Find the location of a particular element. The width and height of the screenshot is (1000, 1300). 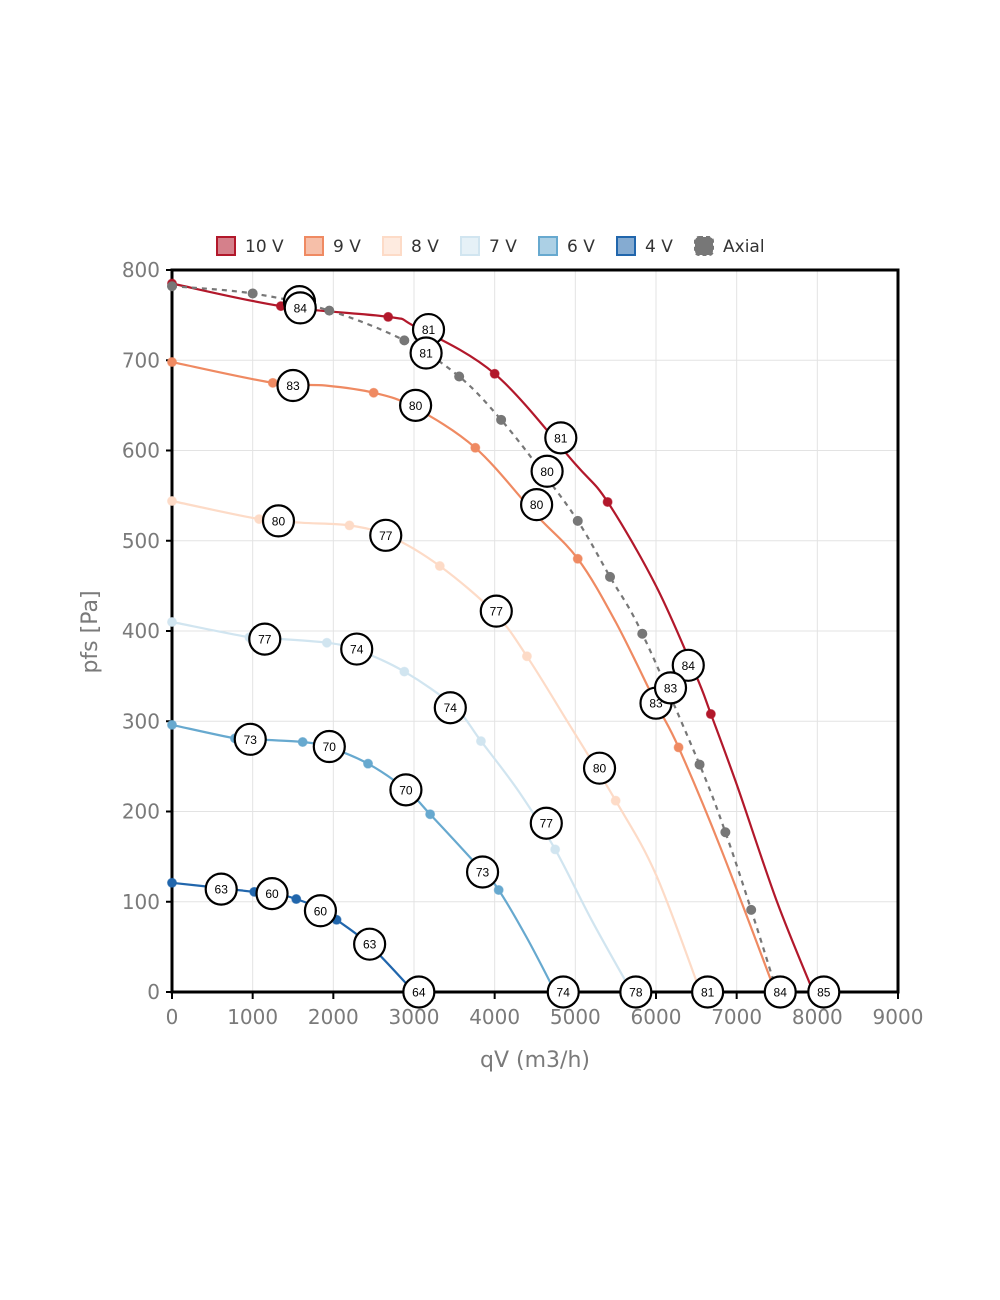

efficiency-bubble: 64 is located at coordinates (419, 992).